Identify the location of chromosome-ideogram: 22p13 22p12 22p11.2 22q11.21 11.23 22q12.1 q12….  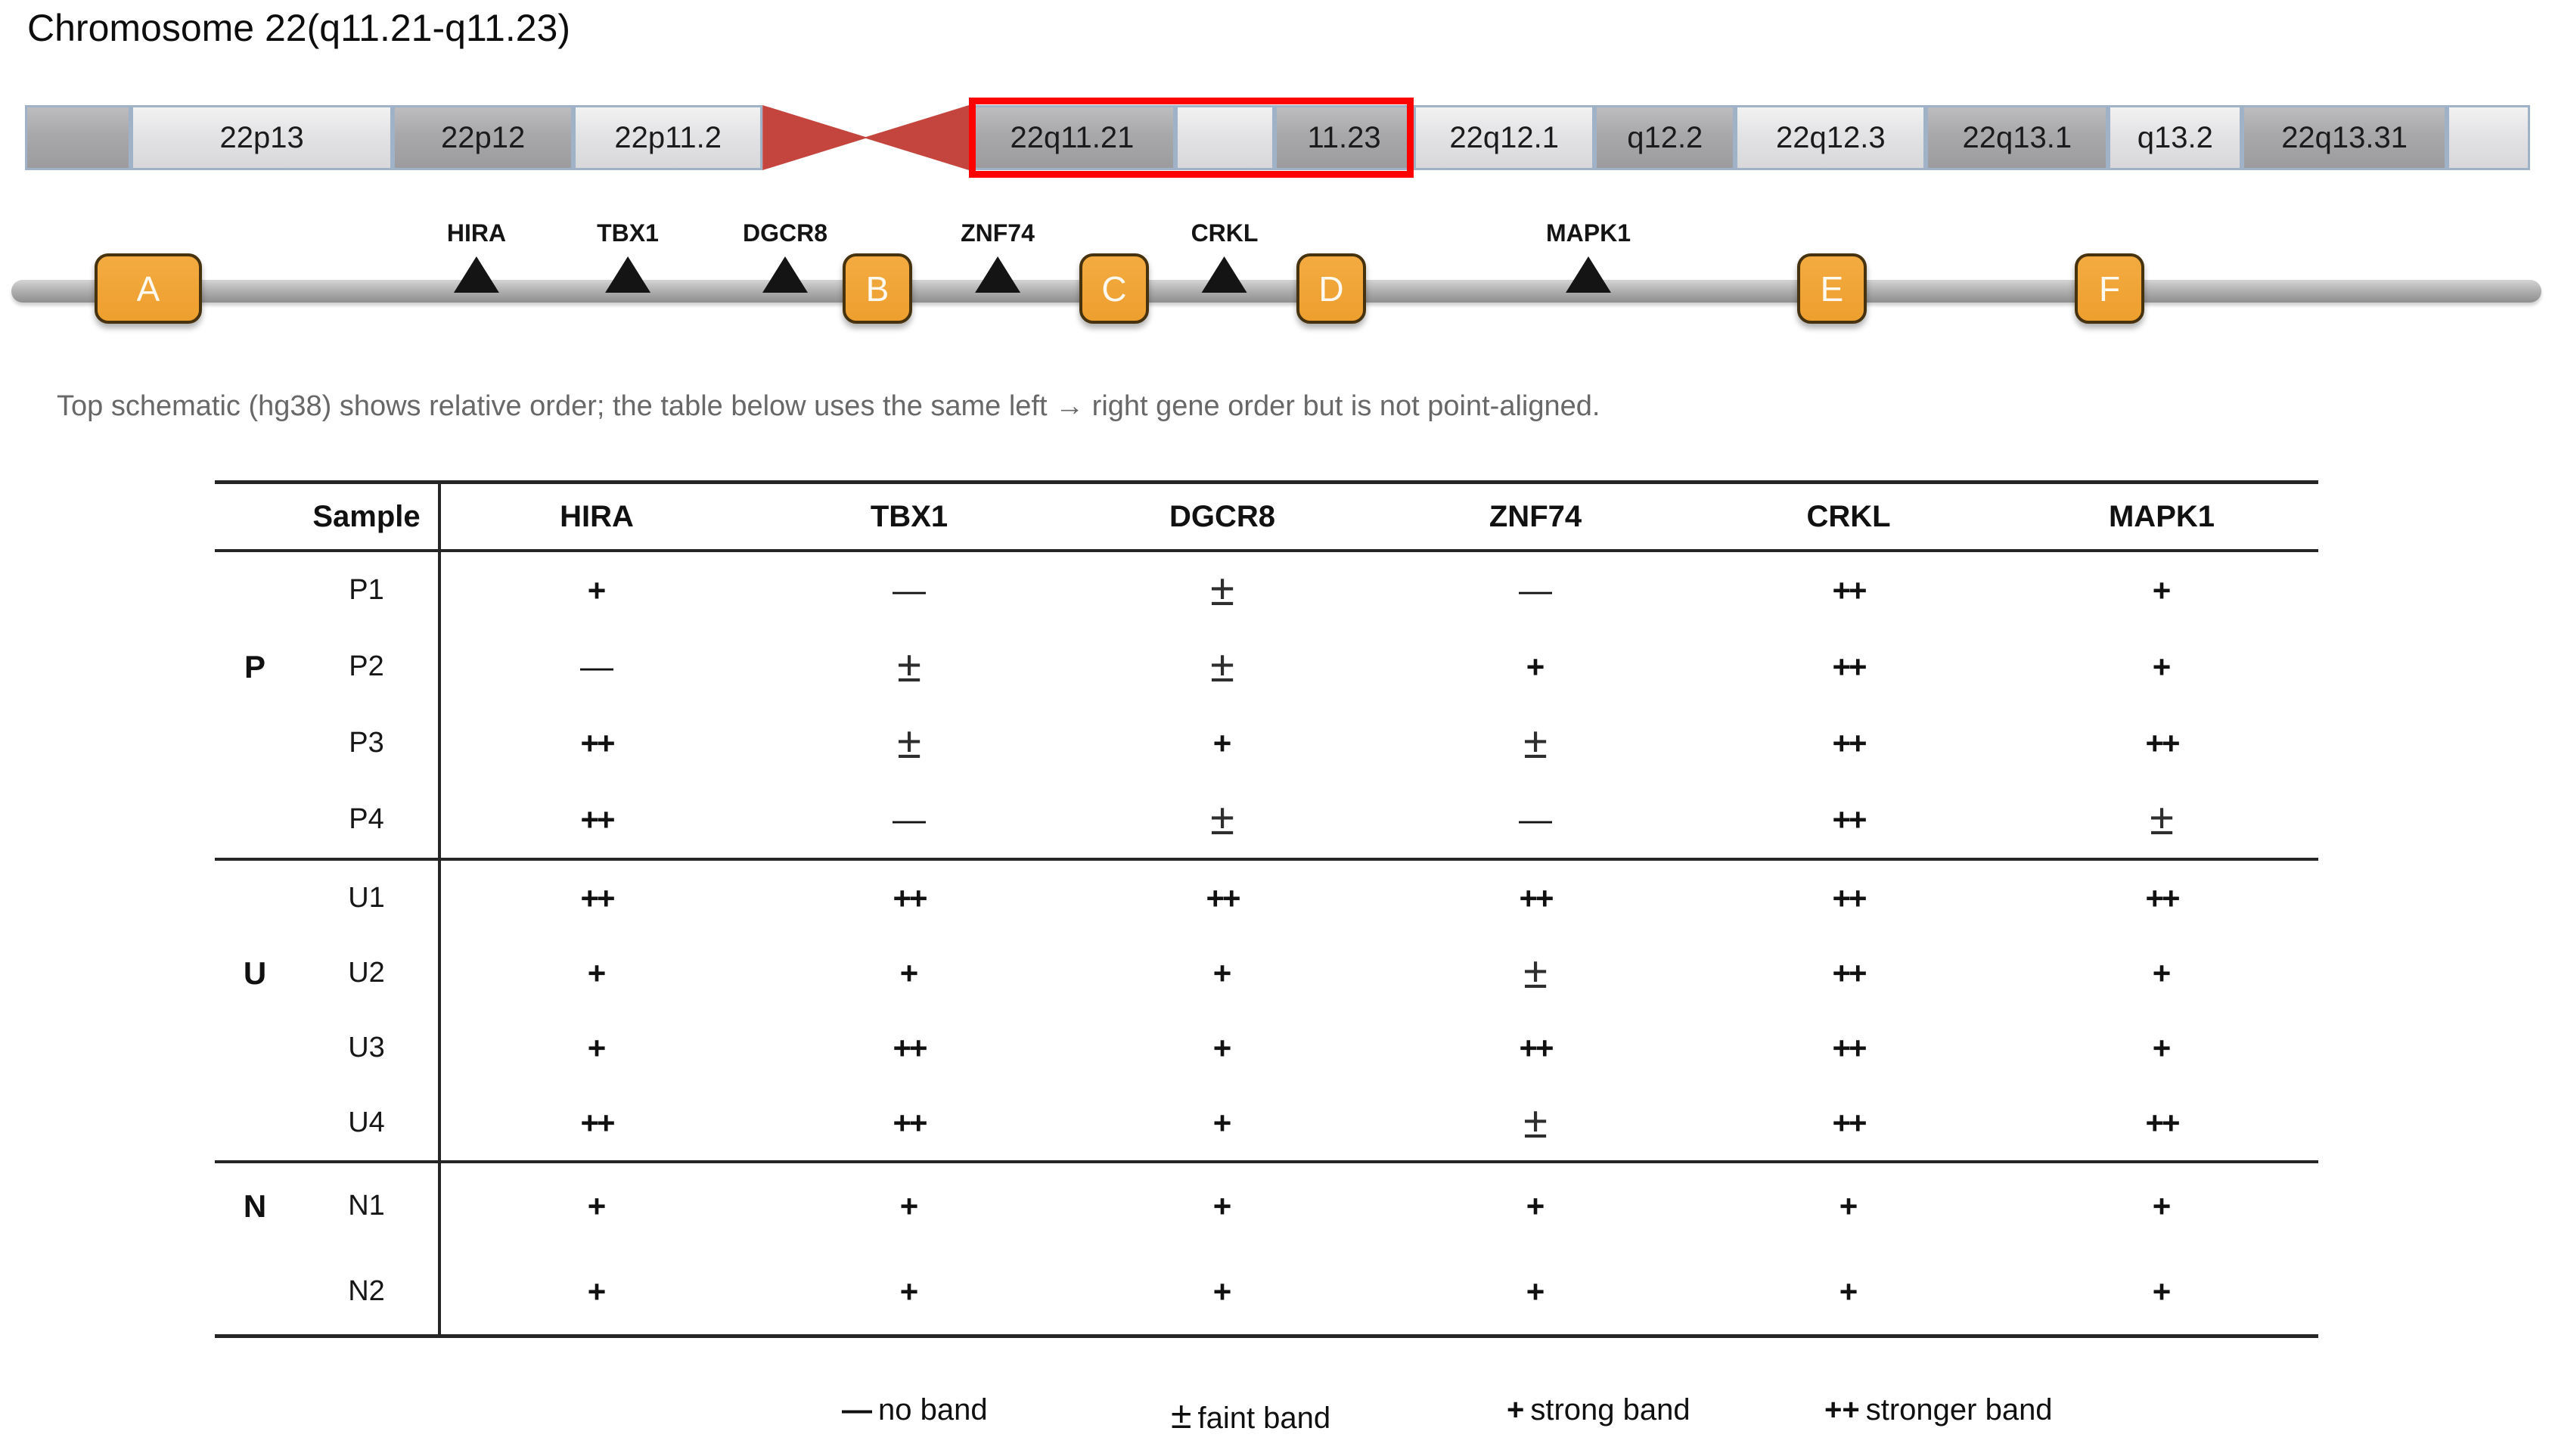
(1277, 138).